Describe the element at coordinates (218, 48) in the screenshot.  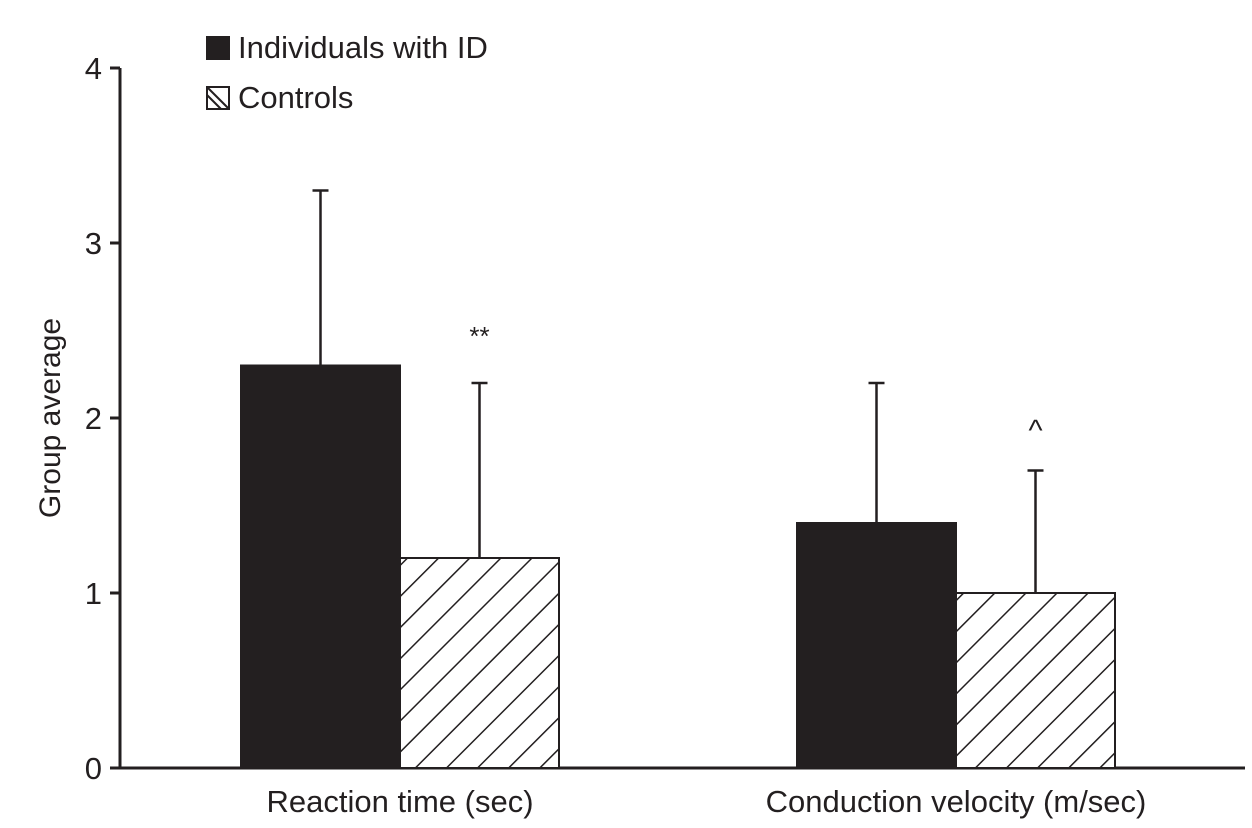
I see `legend-swatch-solid` at that location.